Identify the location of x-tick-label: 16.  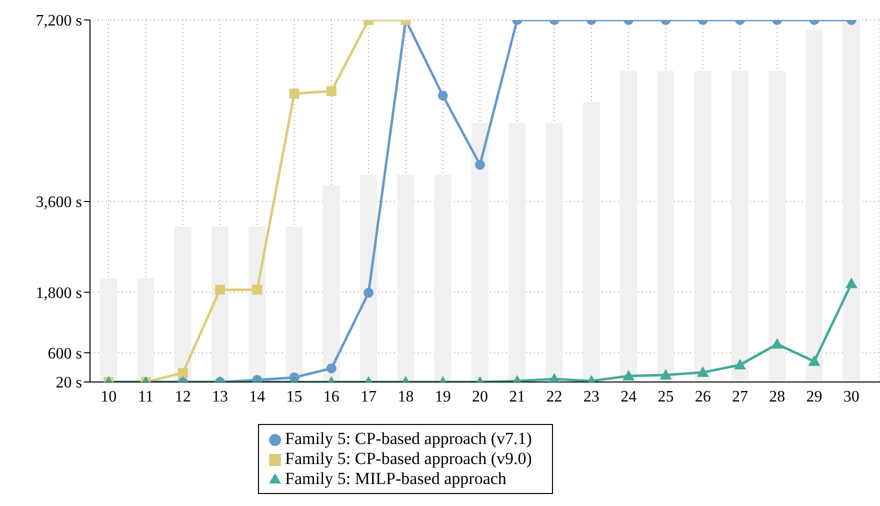
(331, 397).